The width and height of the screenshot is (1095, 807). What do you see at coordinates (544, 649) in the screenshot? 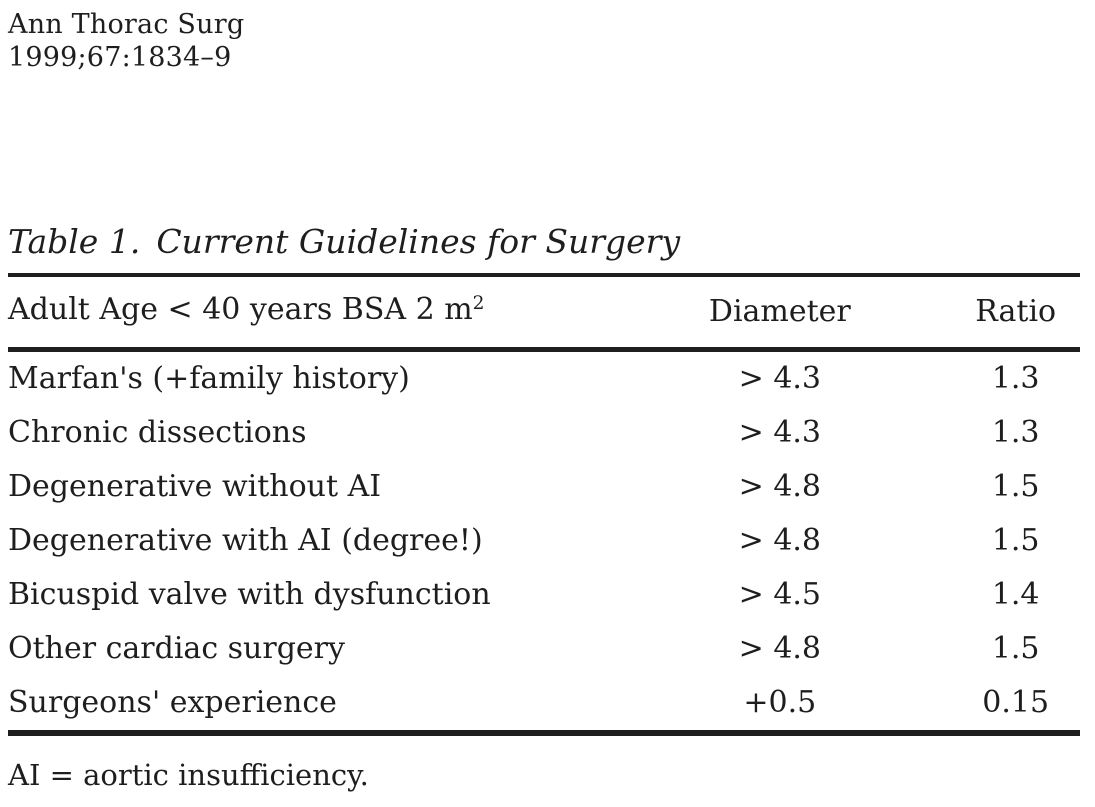
I see `table-row: Other cardiac surgery > 4.8 1.5` at bounding box center [544, 649].